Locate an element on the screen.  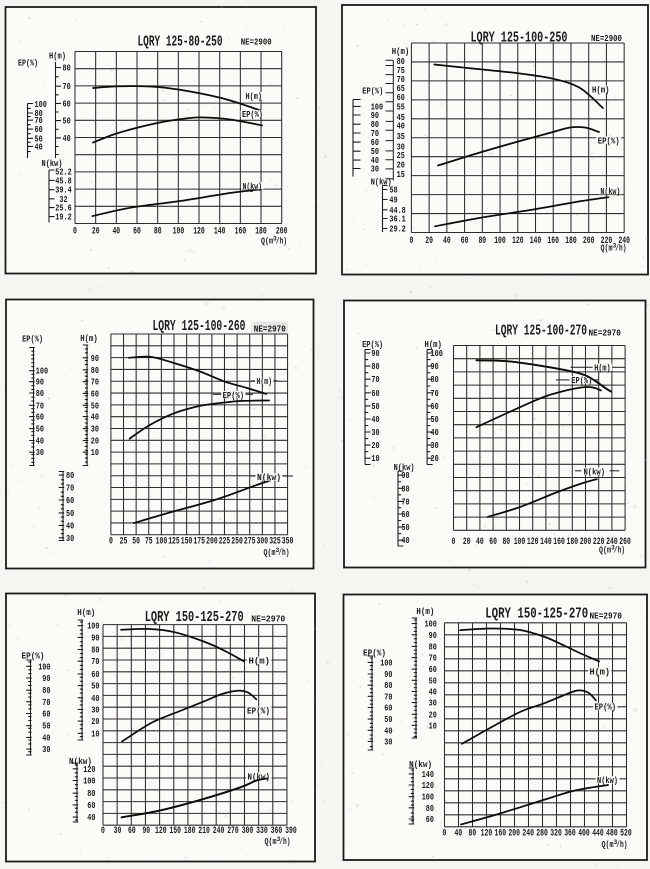
svg-text: /h) is located at coordinates (620, 248).